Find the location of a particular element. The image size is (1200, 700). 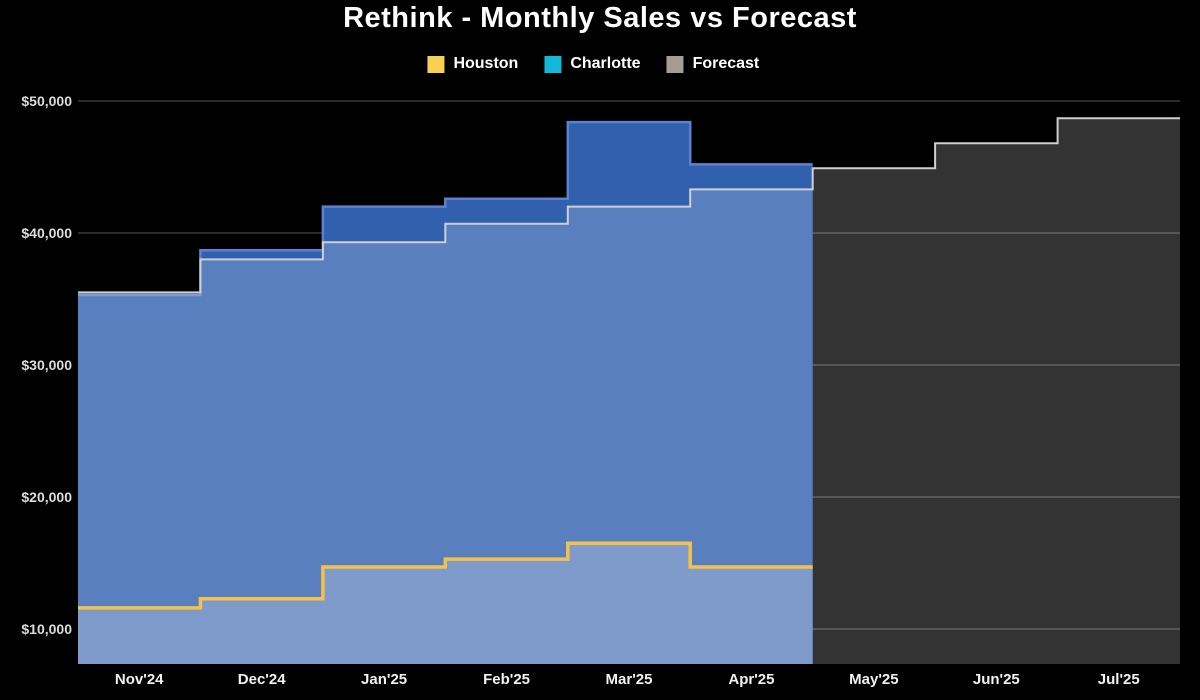

houston-area is located at coordinates (445, 603).